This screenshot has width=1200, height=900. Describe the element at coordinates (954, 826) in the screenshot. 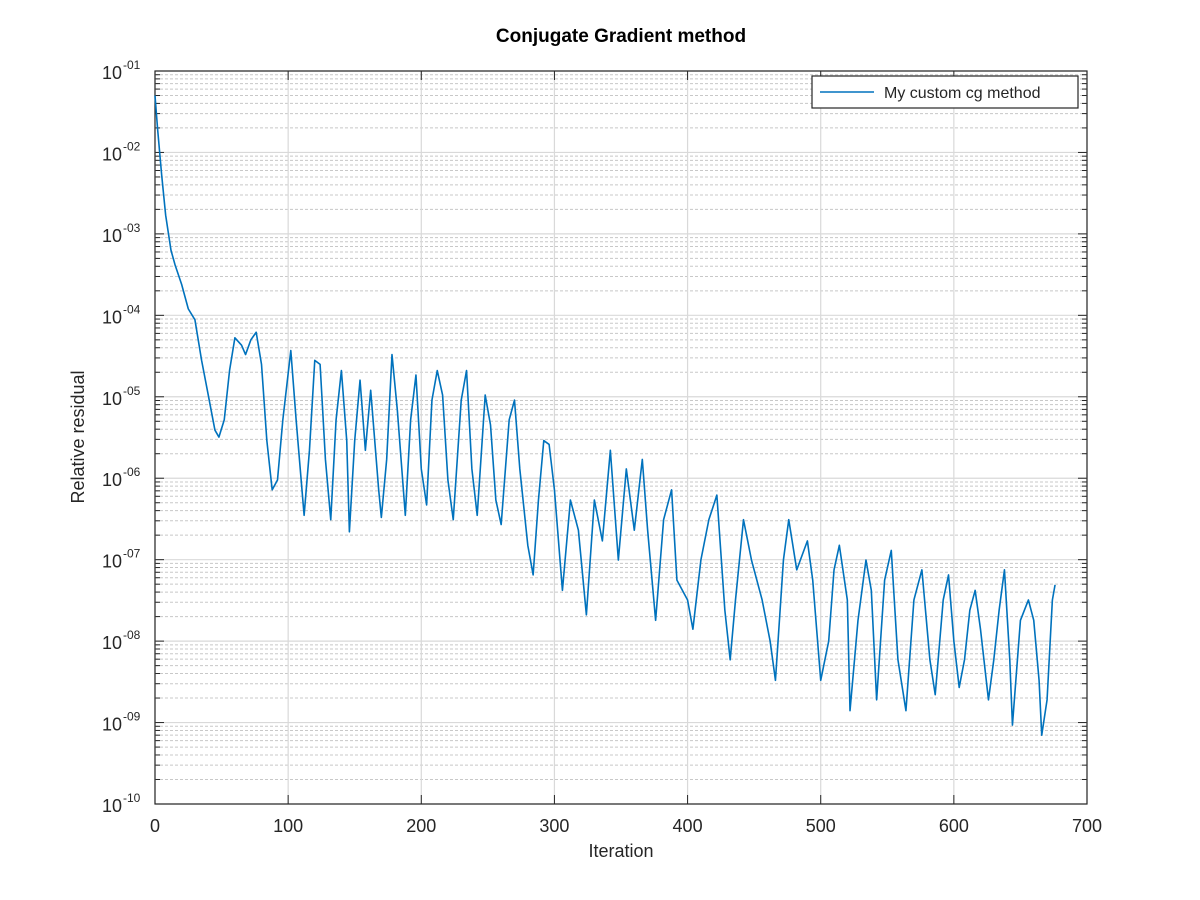

I see `x-tick-label: 600` at that location.